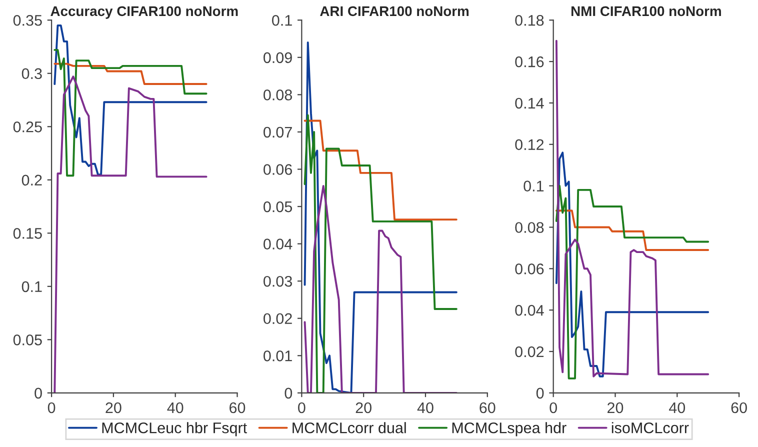  I want to click on chart-title: Accuracy CIFAR100 noNorm, so click(144, 12).